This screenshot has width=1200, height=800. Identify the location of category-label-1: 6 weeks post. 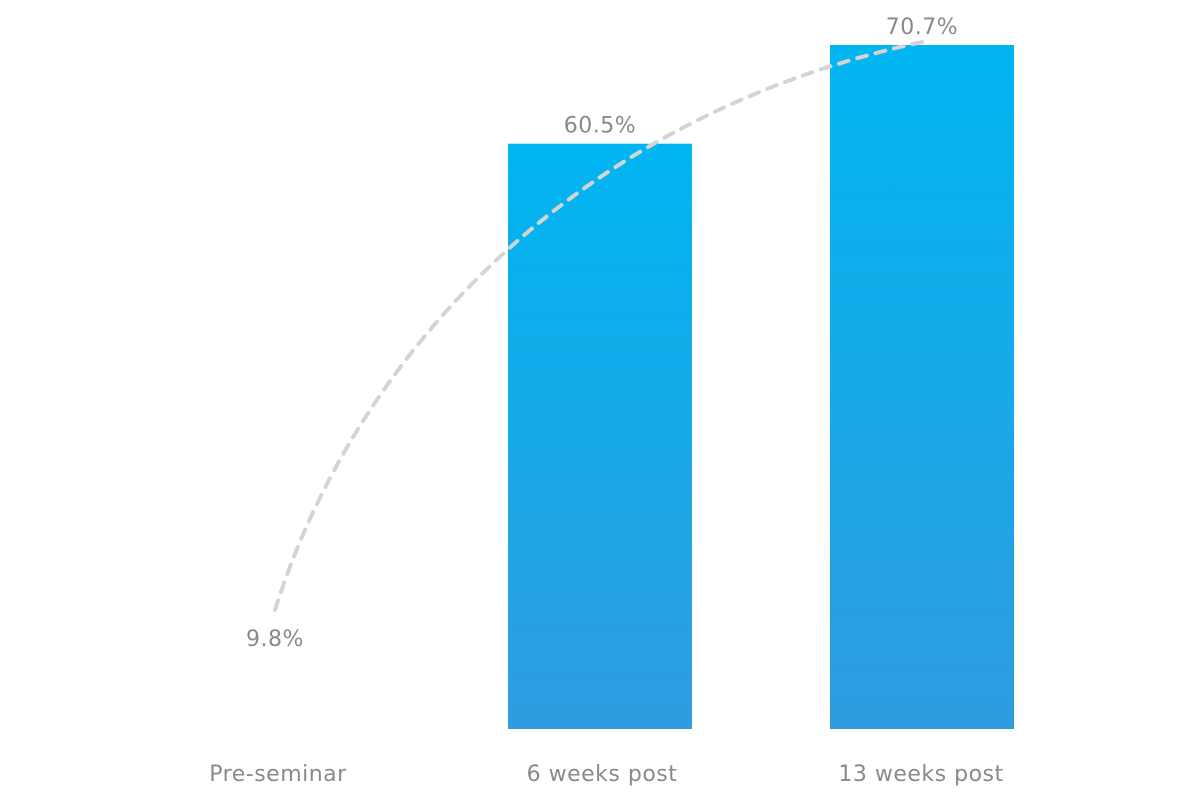
(602, 774).